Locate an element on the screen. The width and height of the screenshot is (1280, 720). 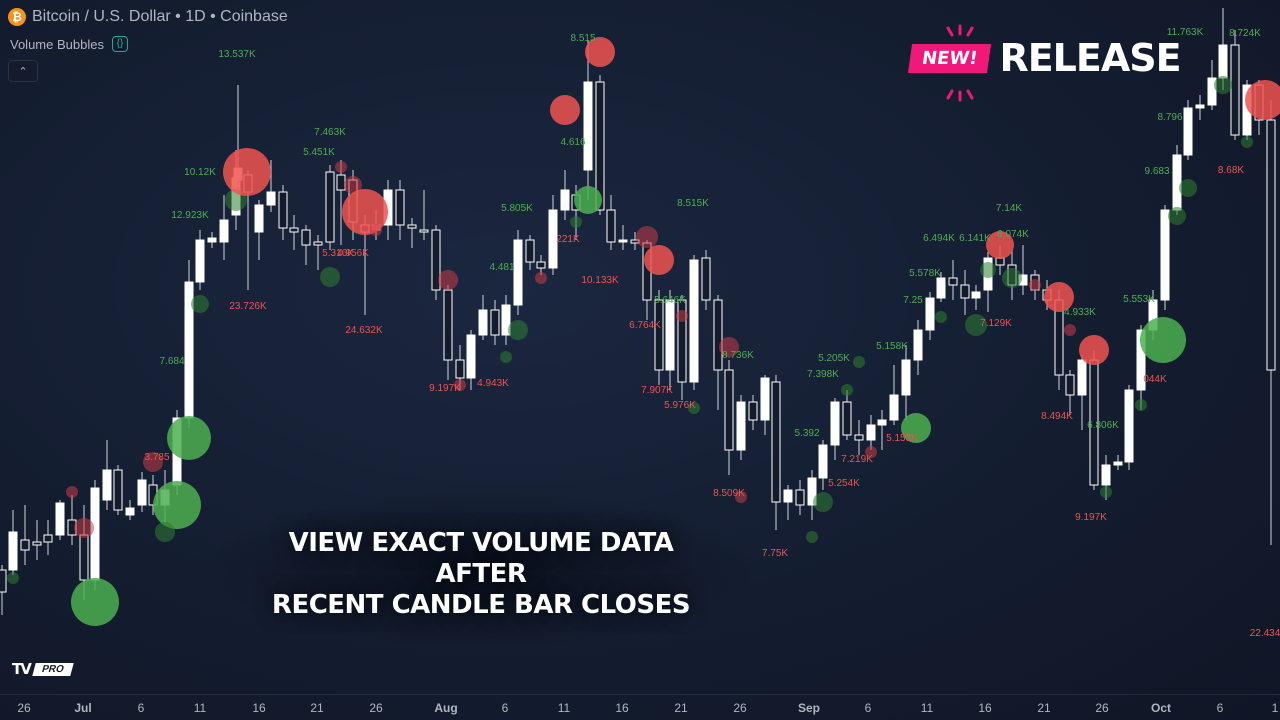
volume-label: 6.141K is located at coordinates (975, 238).